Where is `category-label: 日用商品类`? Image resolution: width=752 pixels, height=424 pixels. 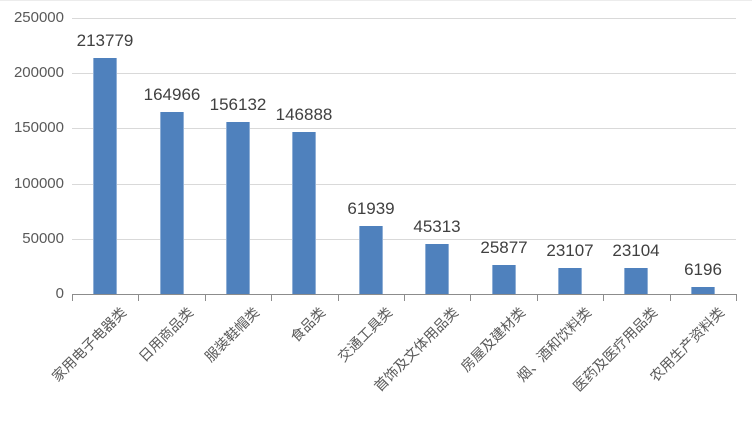
category-label: 日用商品类 is located at coordinates (165, 334).